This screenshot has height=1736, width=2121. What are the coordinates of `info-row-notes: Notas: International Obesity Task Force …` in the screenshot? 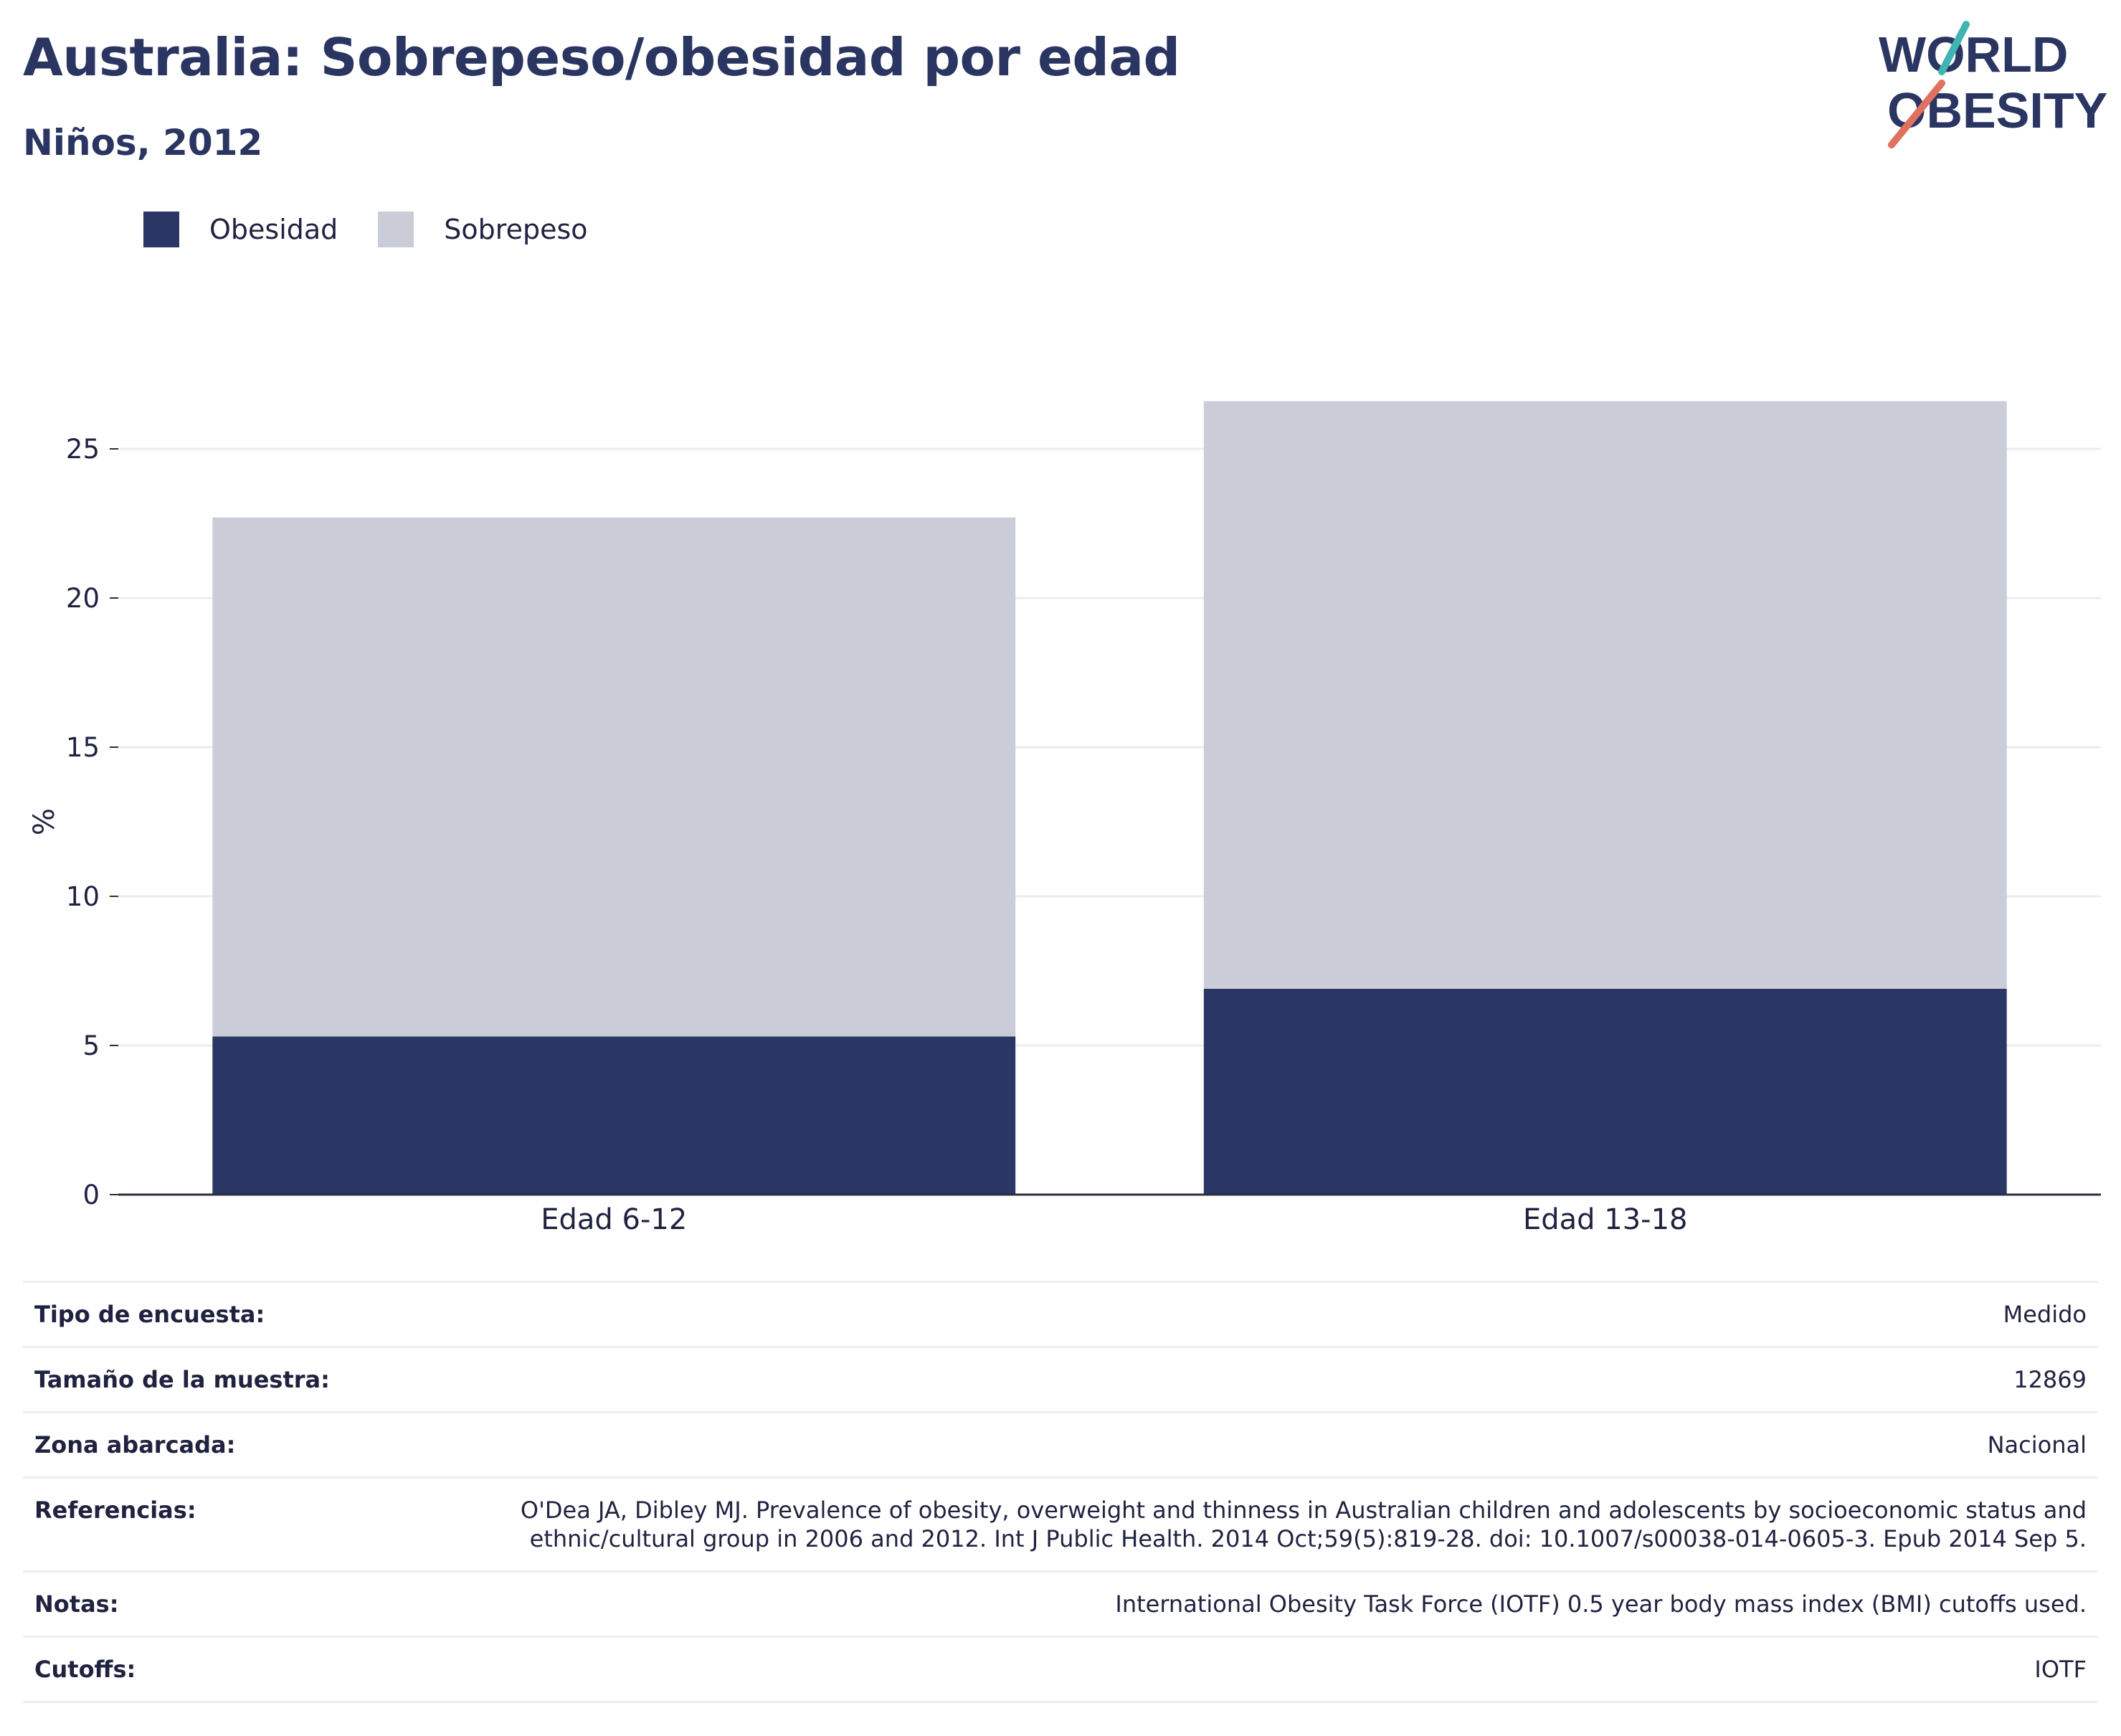 It's located at (1060, 1604).